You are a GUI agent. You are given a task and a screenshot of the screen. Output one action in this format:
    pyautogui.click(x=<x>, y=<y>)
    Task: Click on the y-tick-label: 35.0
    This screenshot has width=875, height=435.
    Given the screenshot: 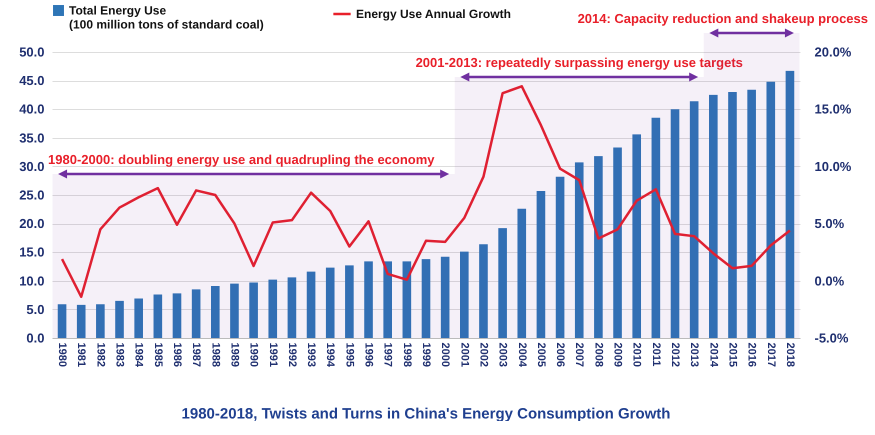 What is the action you would take?
    pyautogui.click(x=31, y=138)
    